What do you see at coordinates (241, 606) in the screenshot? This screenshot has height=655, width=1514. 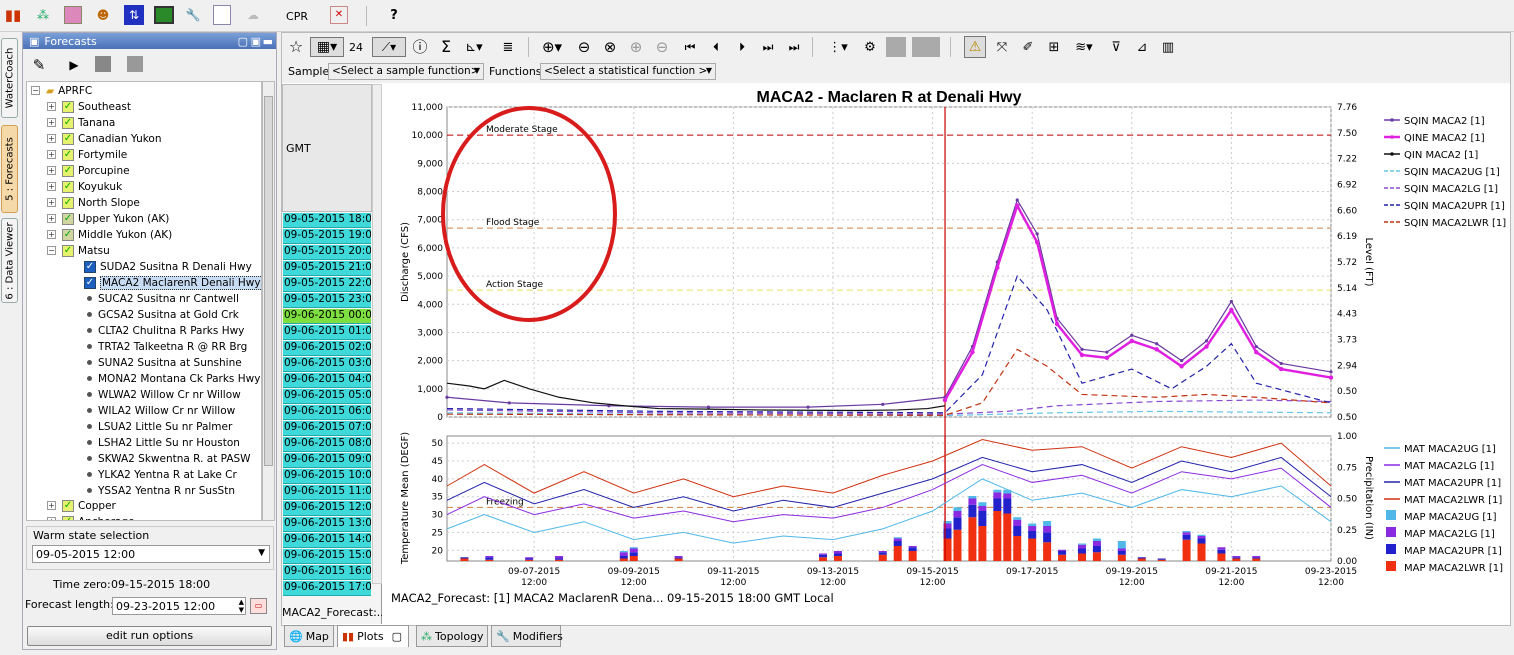 I see `spinner-icon: ▲ ▼` at bounding box center [241, 606].